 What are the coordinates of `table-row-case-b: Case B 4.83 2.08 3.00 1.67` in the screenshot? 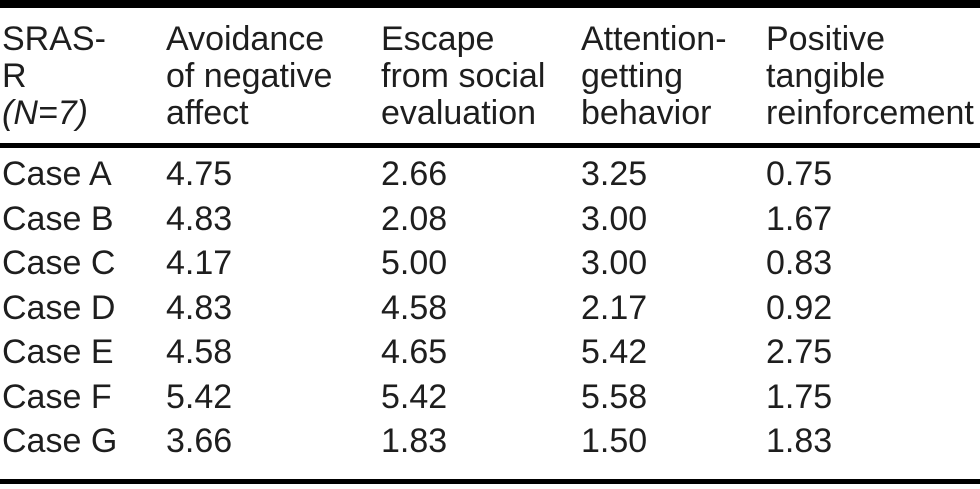 It's located at (490, 219).